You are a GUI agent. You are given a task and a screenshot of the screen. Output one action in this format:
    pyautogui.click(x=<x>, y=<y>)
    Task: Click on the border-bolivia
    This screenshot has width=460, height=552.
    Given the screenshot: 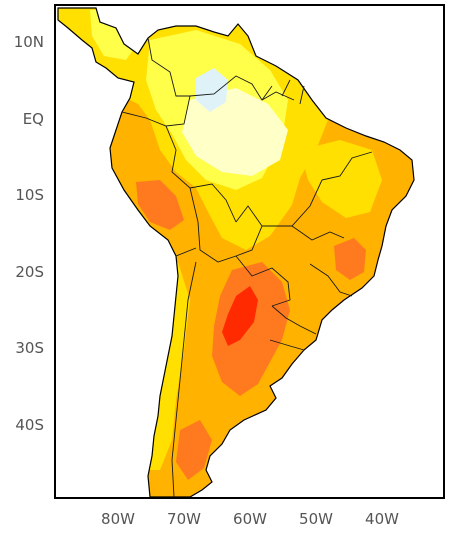 What is the action you would take?
    pyautogui.click(x=226, y=225)
    